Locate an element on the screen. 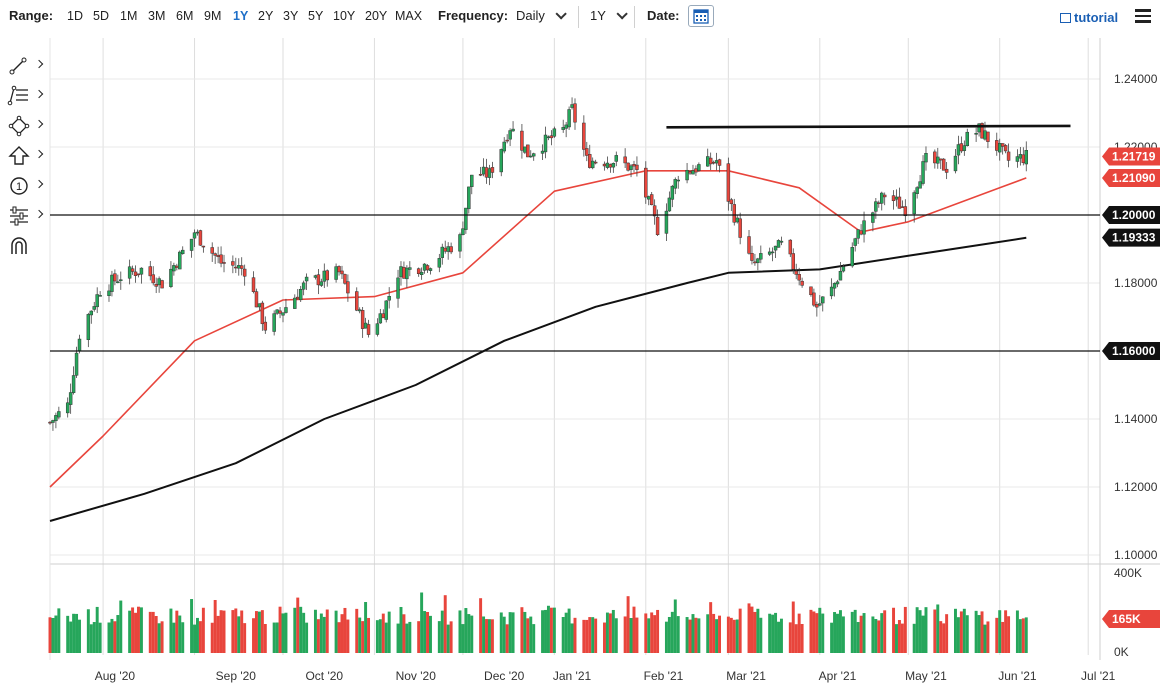  volume-layer is located at coordinates (538, 622).